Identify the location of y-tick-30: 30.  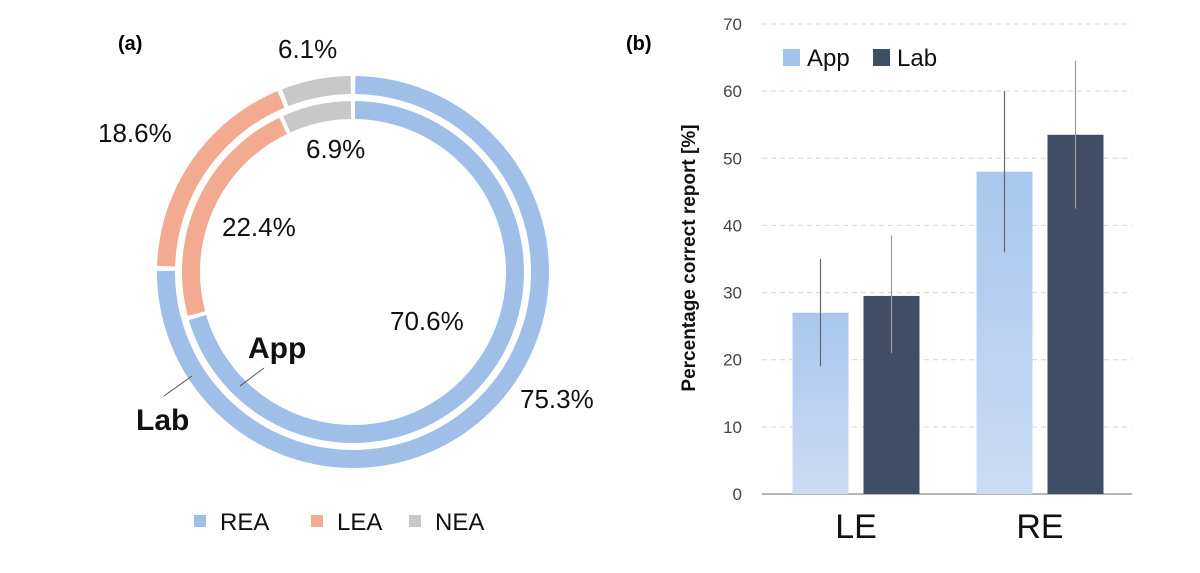
(732, 293).